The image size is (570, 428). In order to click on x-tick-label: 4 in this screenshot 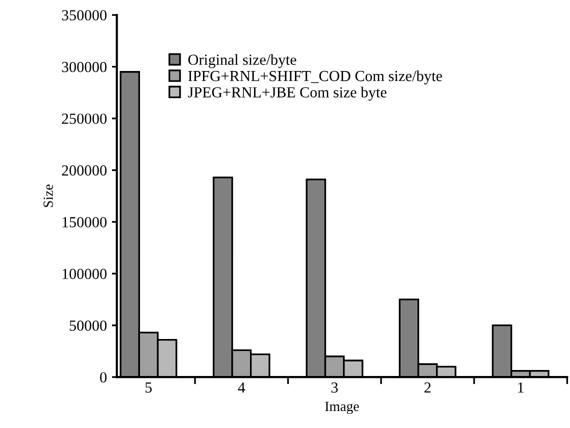, I will do `click(242, 387)`.